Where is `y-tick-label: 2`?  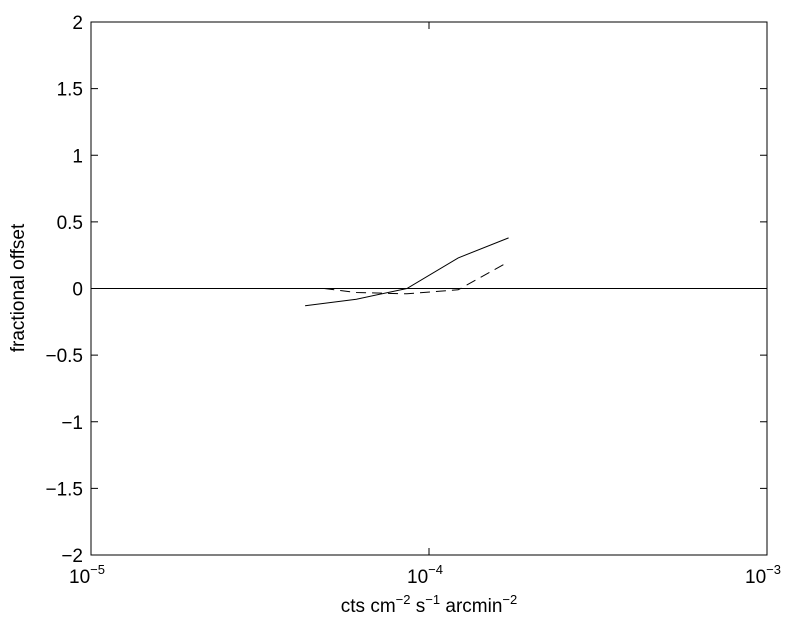 y-tick-label: 2 is located at coordinates (77, 23).